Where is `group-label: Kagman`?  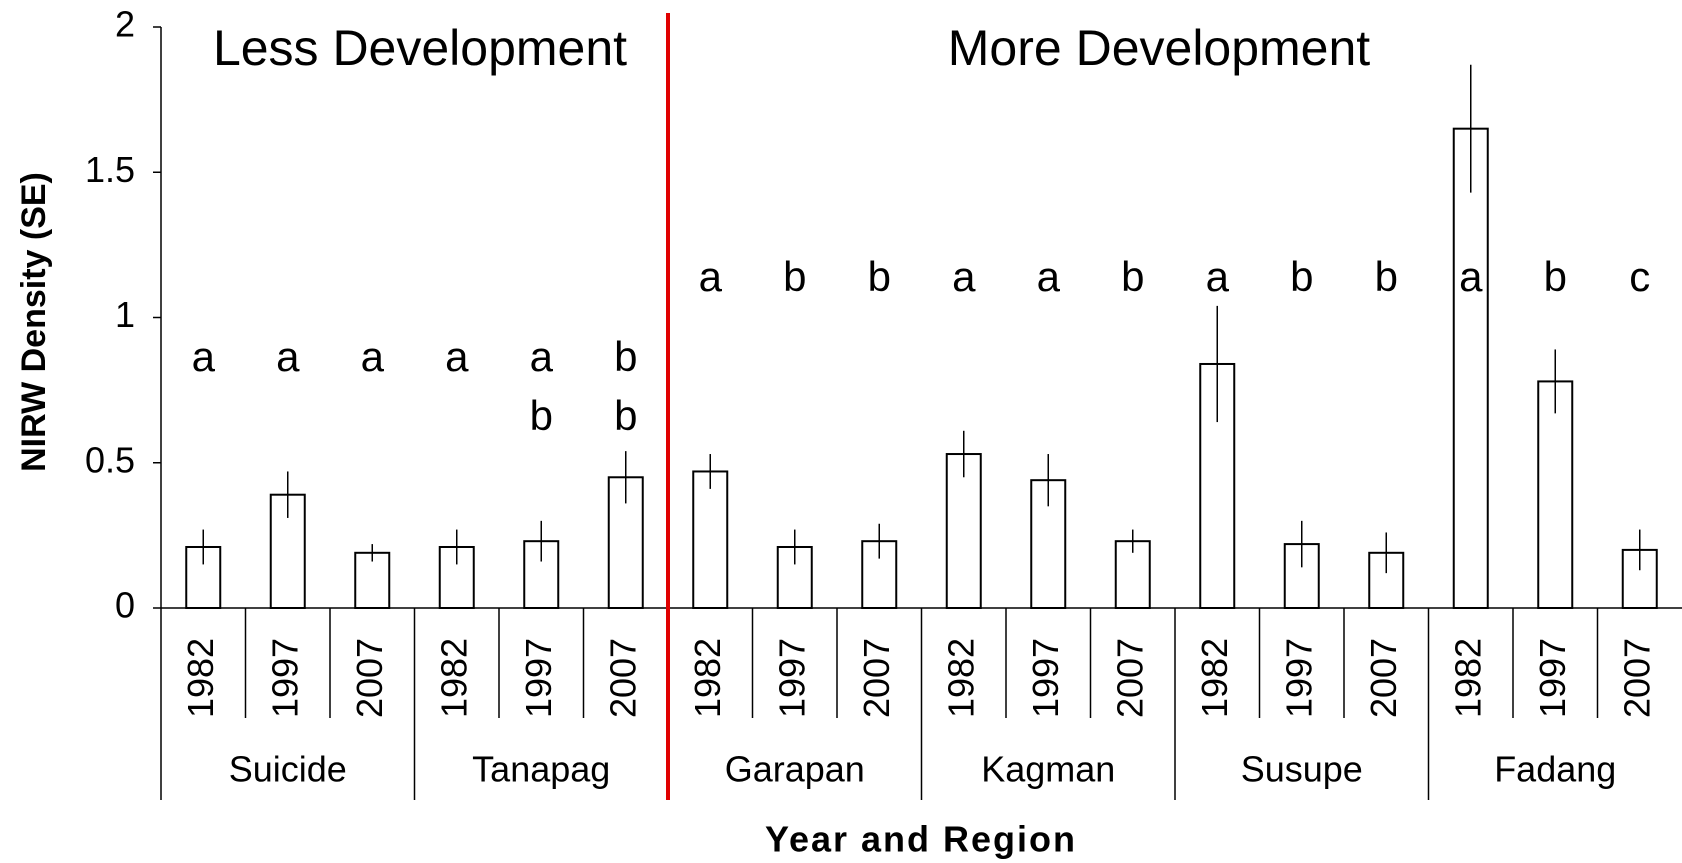
group-label: Kagman is located at coordinates (1048, 769).